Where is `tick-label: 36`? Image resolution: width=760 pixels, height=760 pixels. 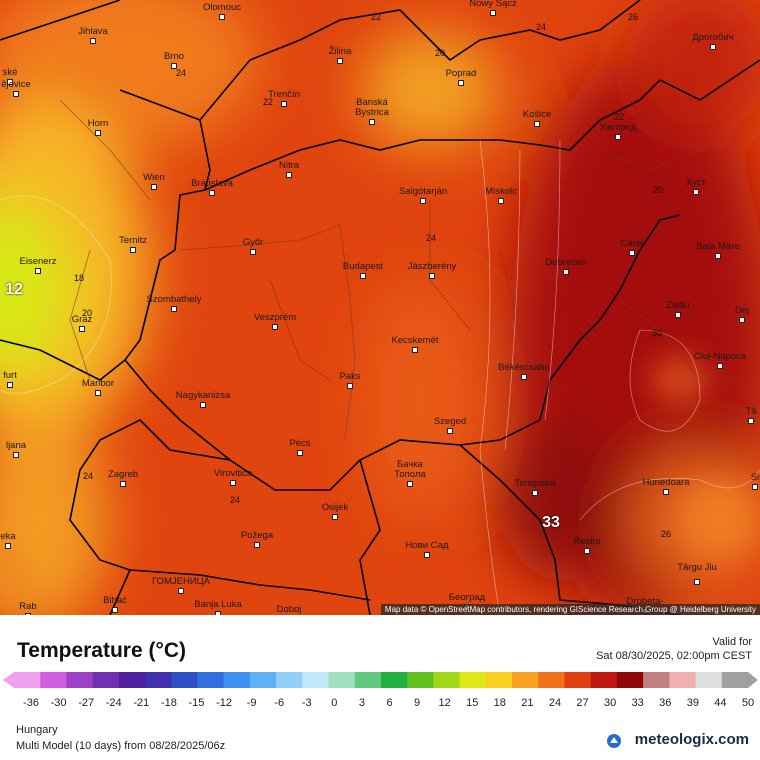
tick-label: 36 is located at coordinates (665, 703).